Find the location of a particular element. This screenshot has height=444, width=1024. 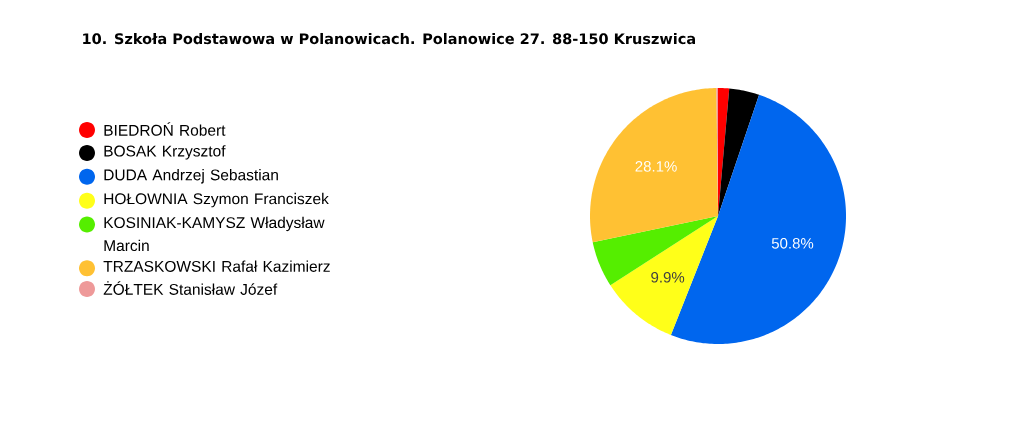

legend-label: KOSINIAK-KAMYSZ Władysław Marcin is located at coordinates (214, 234).